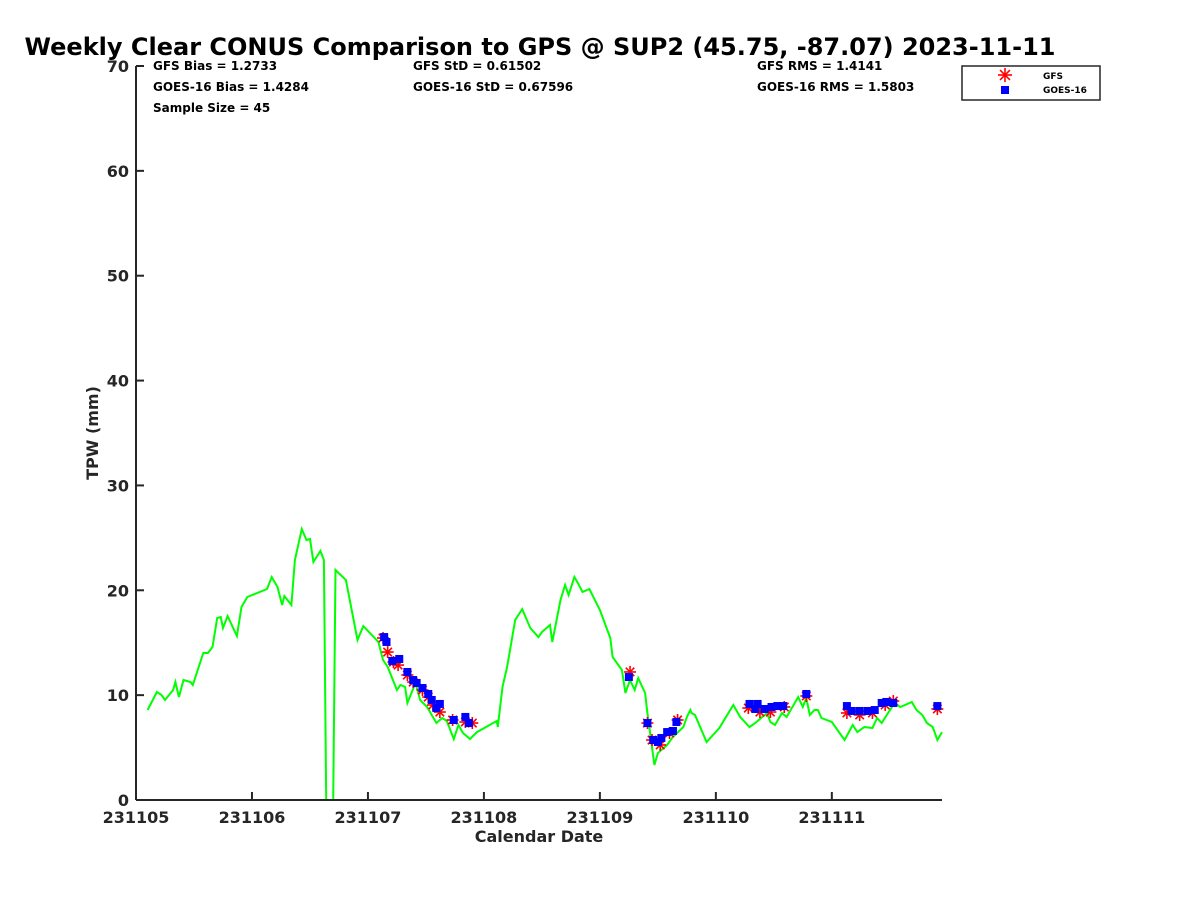 This screenshot has height=900, width=1200. What do you see at coordinates (118, 381) in the screenshot?
I see `y-tick-label: 40` at bounding box center [118, 381].